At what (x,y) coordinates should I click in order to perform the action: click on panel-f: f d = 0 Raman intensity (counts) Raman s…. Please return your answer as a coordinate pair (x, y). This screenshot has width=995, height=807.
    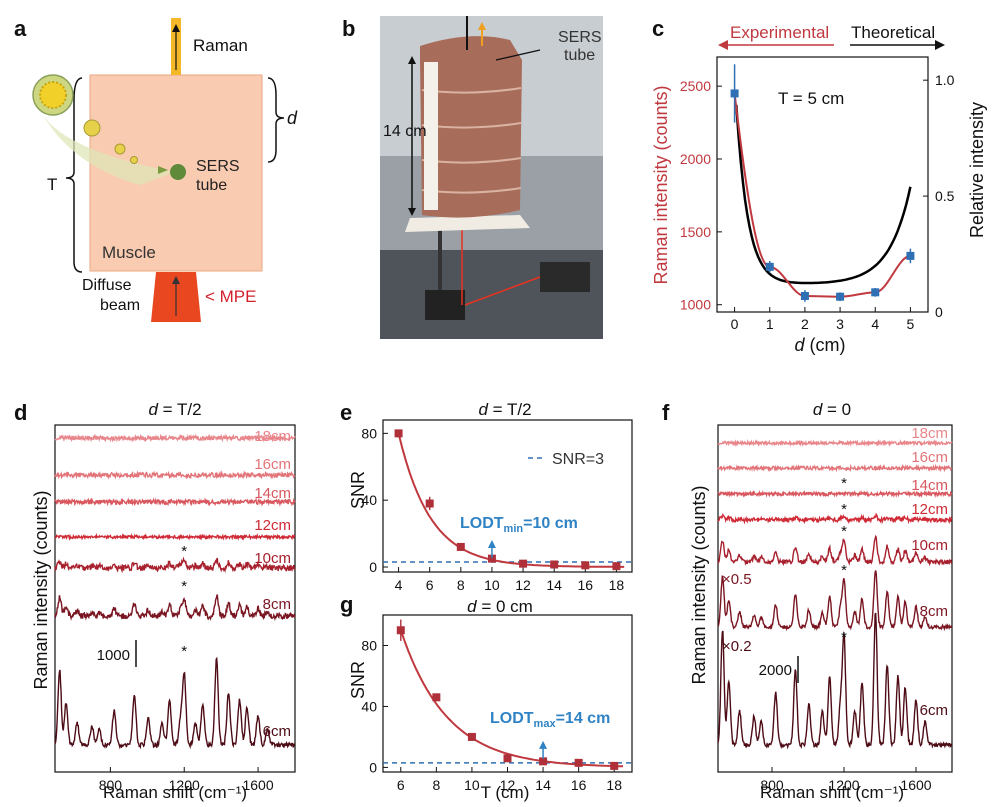
    Looking at the image, I should click on (807, 601).